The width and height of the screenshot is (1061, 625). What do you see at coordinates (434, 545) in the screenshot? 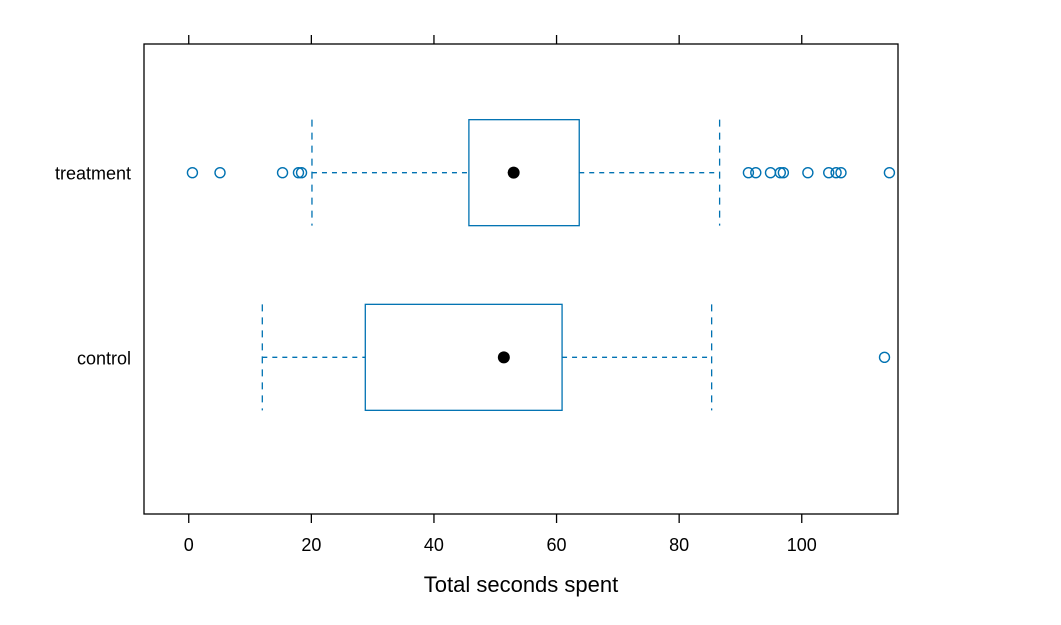
I see `x-tick-label-40: 40` at bounding box center [434, 545].